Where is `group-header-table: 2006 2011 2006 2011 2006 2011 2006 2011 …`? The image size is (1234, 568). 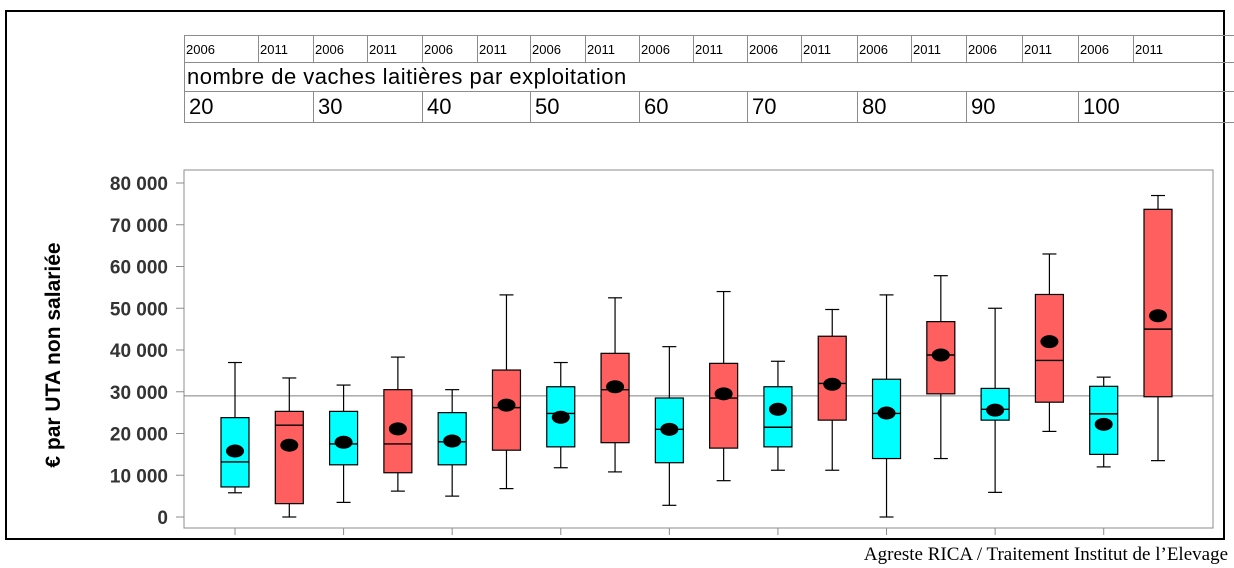 group-header-table: 2006 2011 2006 2011 2006 2011 2006 2011 … is located at coordinates (709, 79).